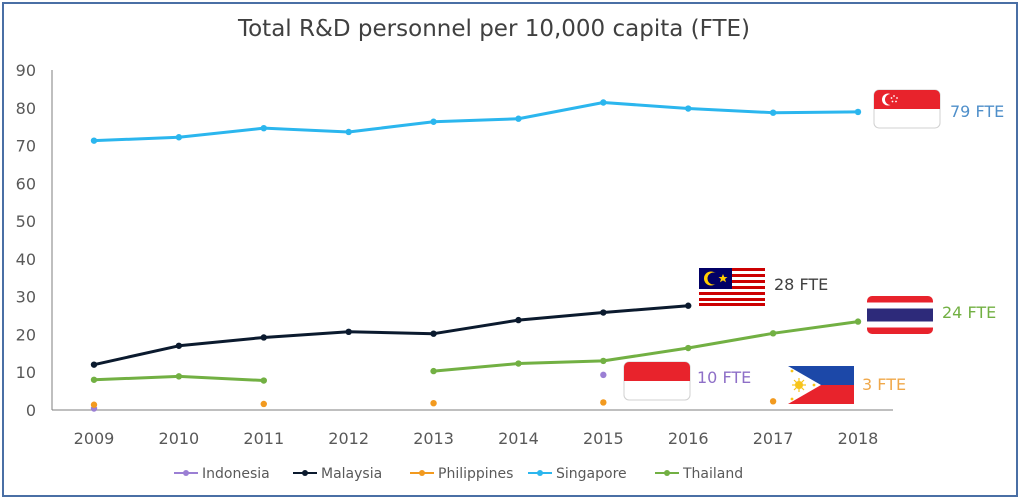 This screenshot has height=503, width=1024. I want to click on point-thailand-2010, so click(179, 376).